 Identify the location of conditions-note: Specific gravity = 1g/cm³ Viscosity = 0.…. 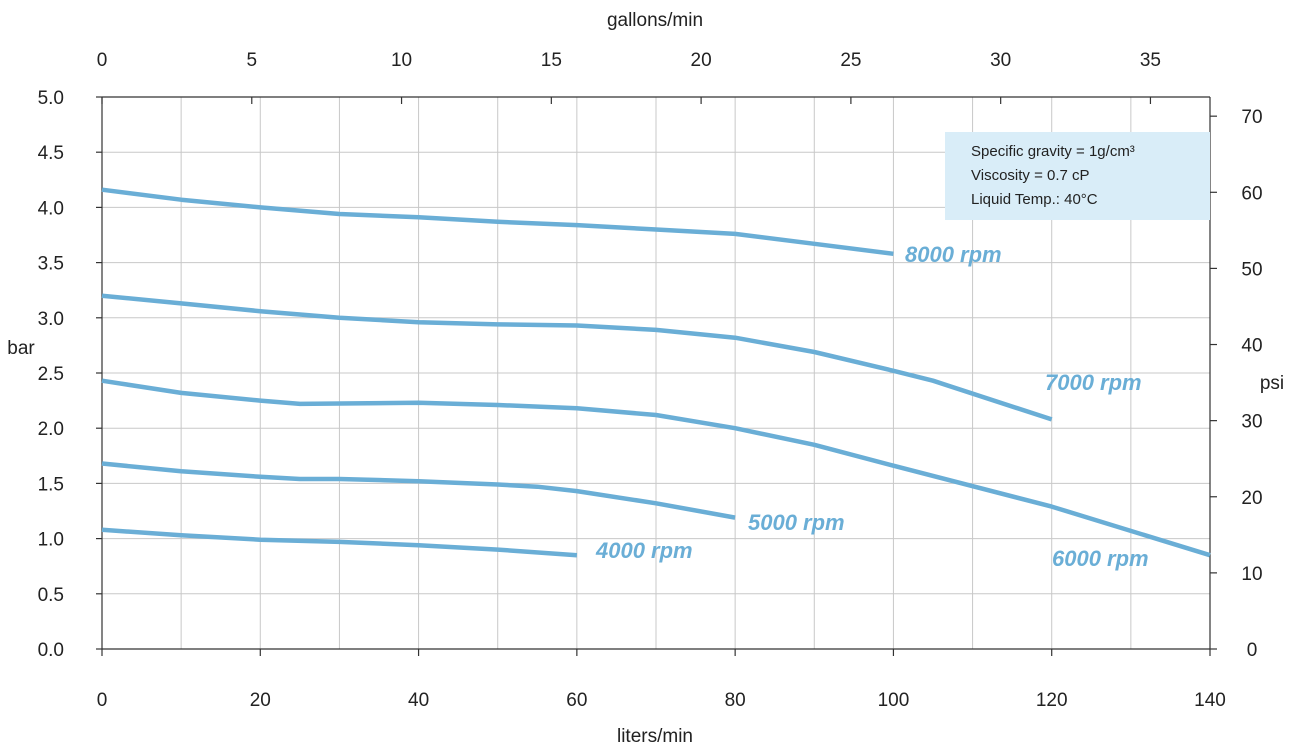
(1077, 176).